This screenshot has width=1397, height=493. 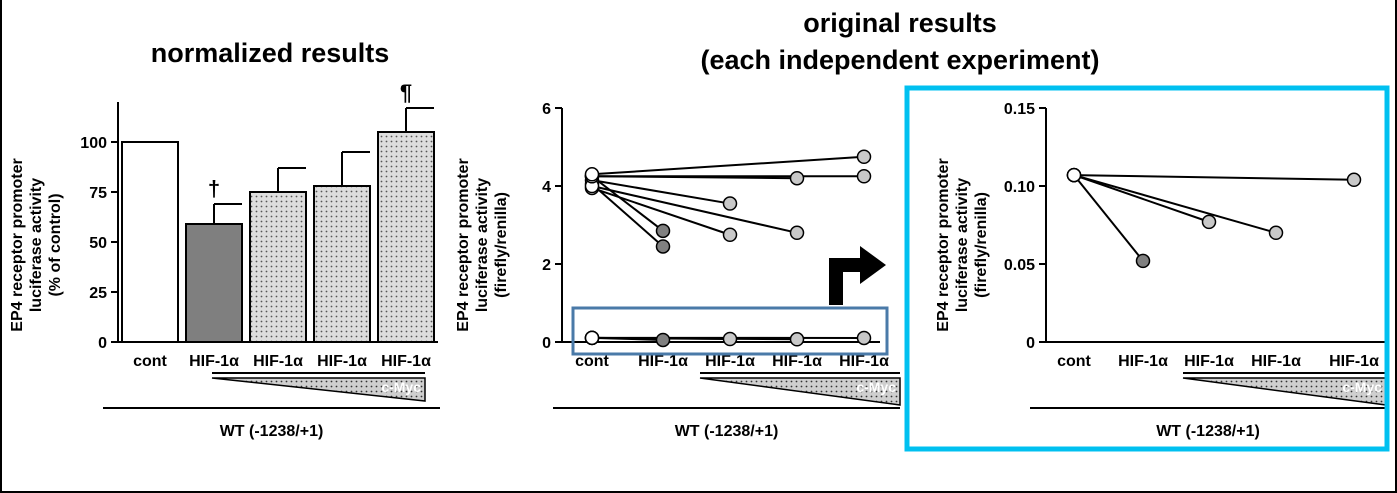 What do you see at coordinates (463, 244) in the screenshot?
I see `p2-ylabel-line-0: EP4 receptor promoter` at bounding box center [463, 244].